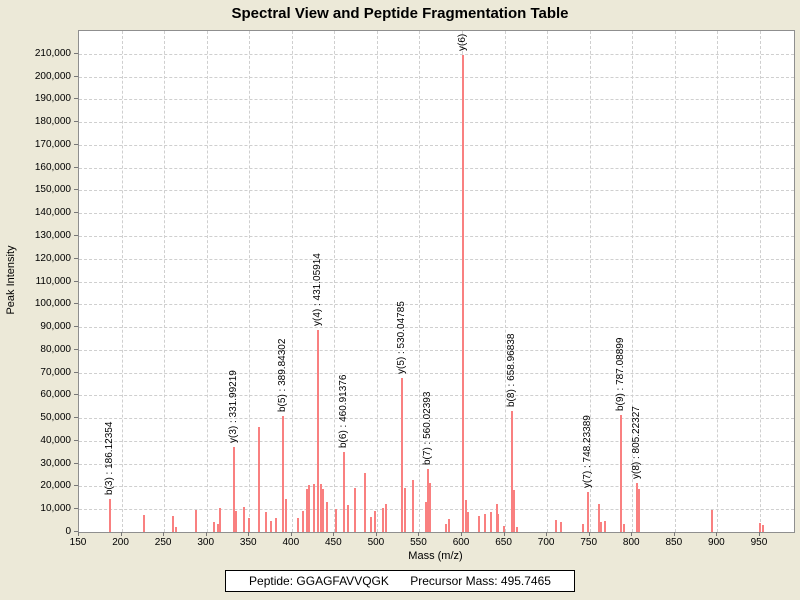 The width and height of the screenshot is (800, 600). What do you see at coordinates (621, 374) in the screenshot?
I see `peak-annotation: b(9) : 787.08899` at bounding box center [621, 374].